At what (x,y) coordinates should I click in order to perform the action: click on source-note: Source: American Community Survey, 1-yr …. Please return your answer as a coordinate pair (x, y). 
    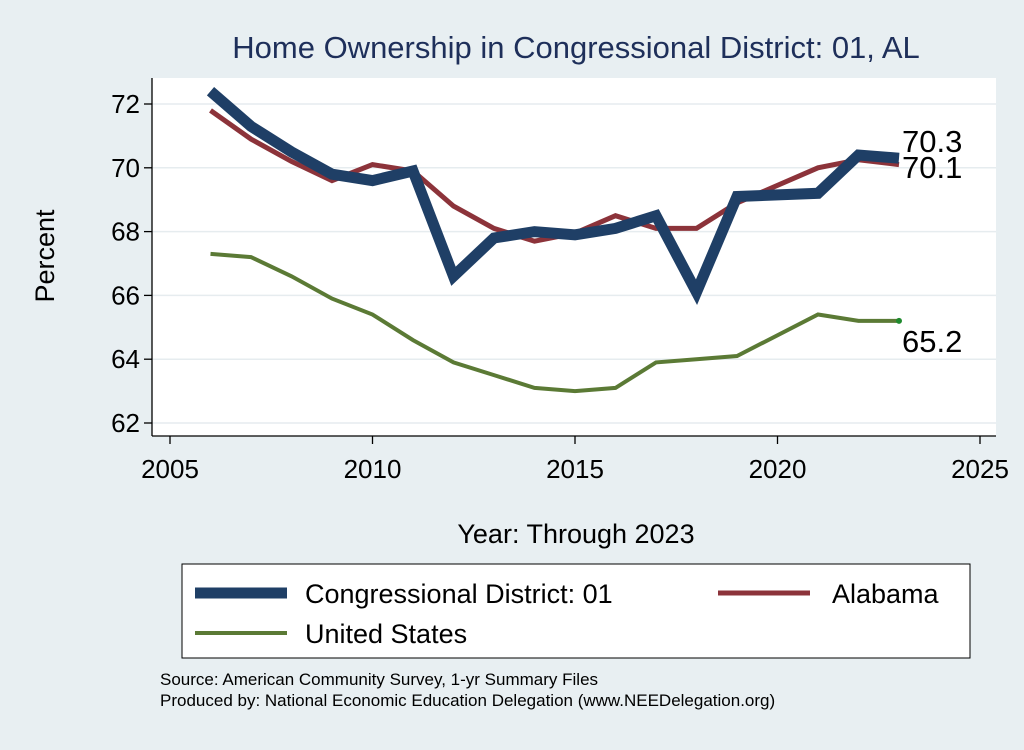
    Looking at the image, I should click on (379, 679).